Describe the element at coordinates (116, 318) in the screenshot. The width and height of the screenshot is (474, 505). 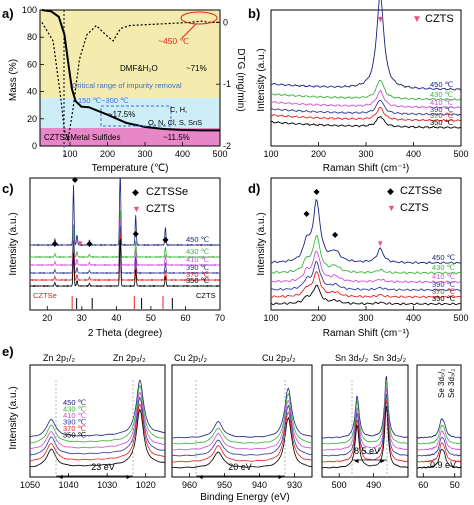
I see `c-xtick-label: 40` at that location.